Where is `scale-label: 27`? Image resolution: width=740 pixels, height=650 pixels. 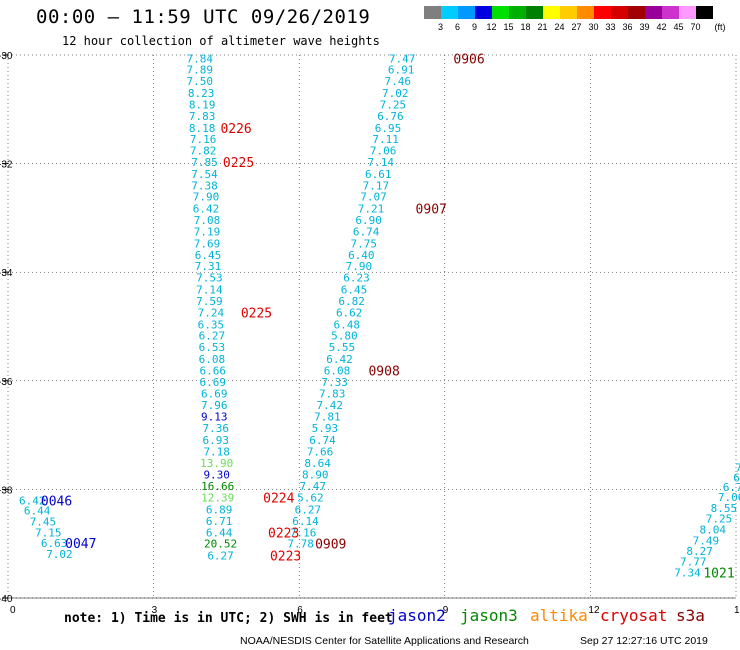
scale-label: 27 is located at coordinates (576, 27).